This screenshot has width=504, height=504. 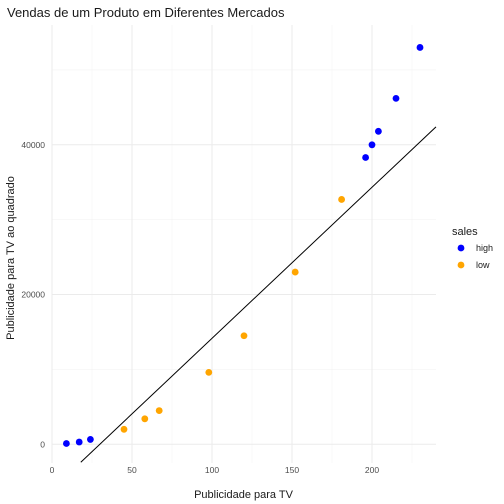 What do you see at coordinates (483, 265) in the screenshot?
I see `legend-label-low: low` at bounding box center [483, 265].